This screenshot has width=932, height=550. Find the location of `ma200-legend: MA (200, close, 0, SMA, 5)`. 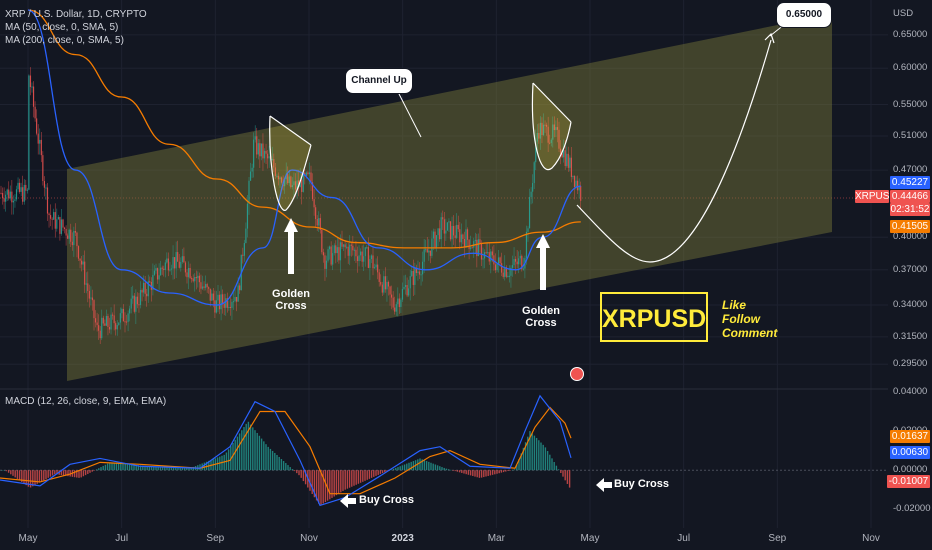

ma200-legend: MA (200, close, 0, SMA, 5) is located at coordinates (64, 40).